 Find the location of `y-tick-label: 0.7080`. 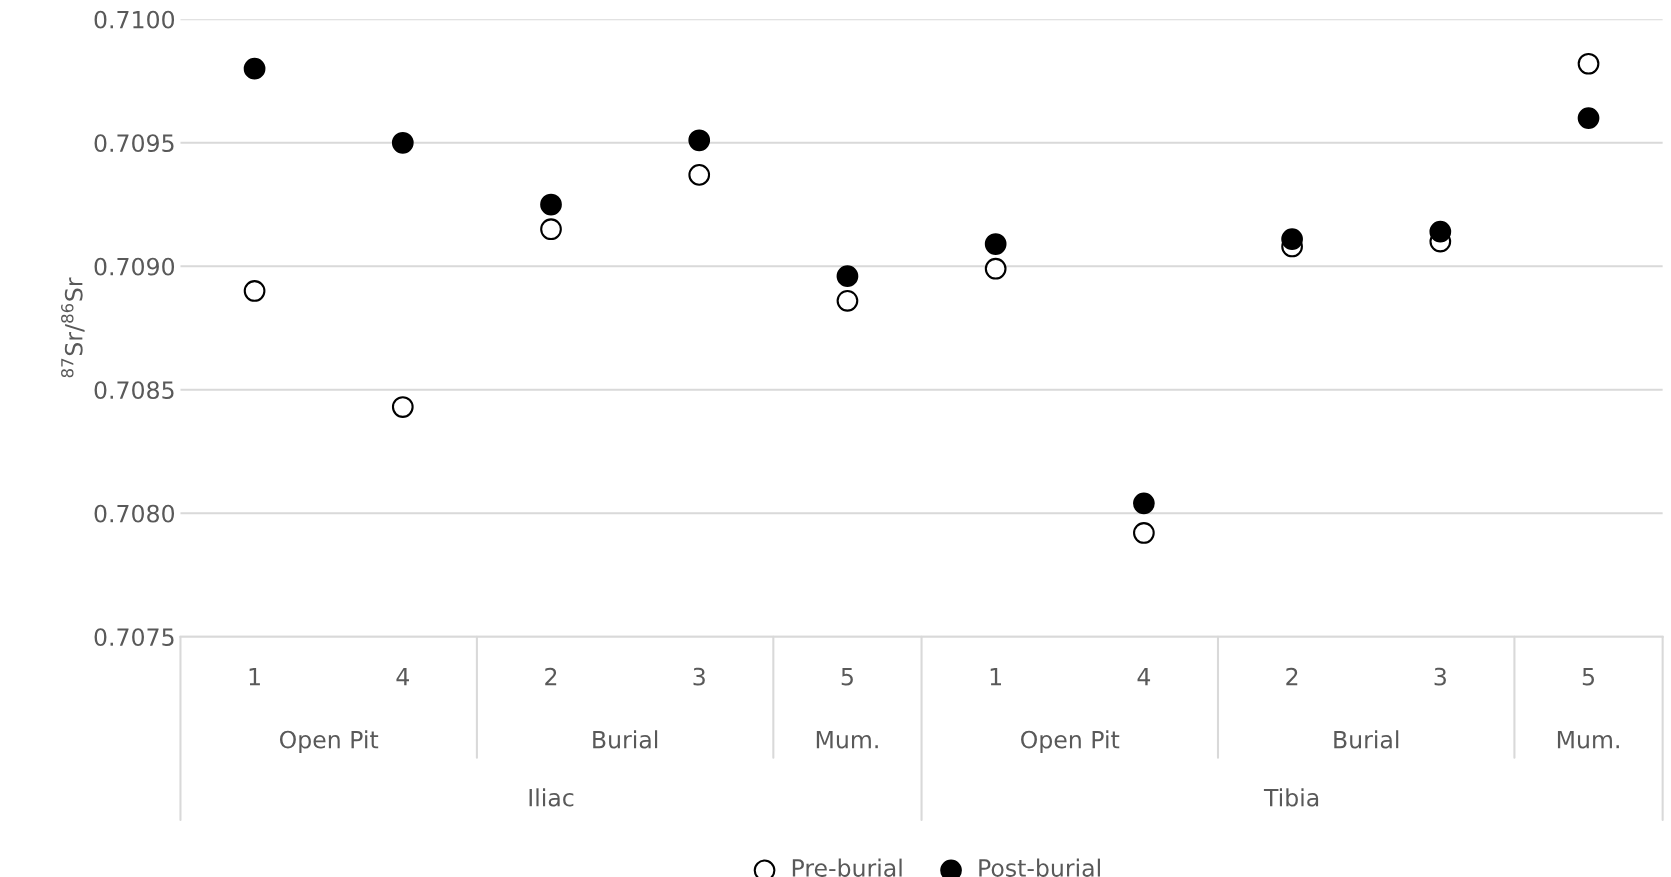

y-tick-label: 0.7080 is located at coordinates (134, 513).